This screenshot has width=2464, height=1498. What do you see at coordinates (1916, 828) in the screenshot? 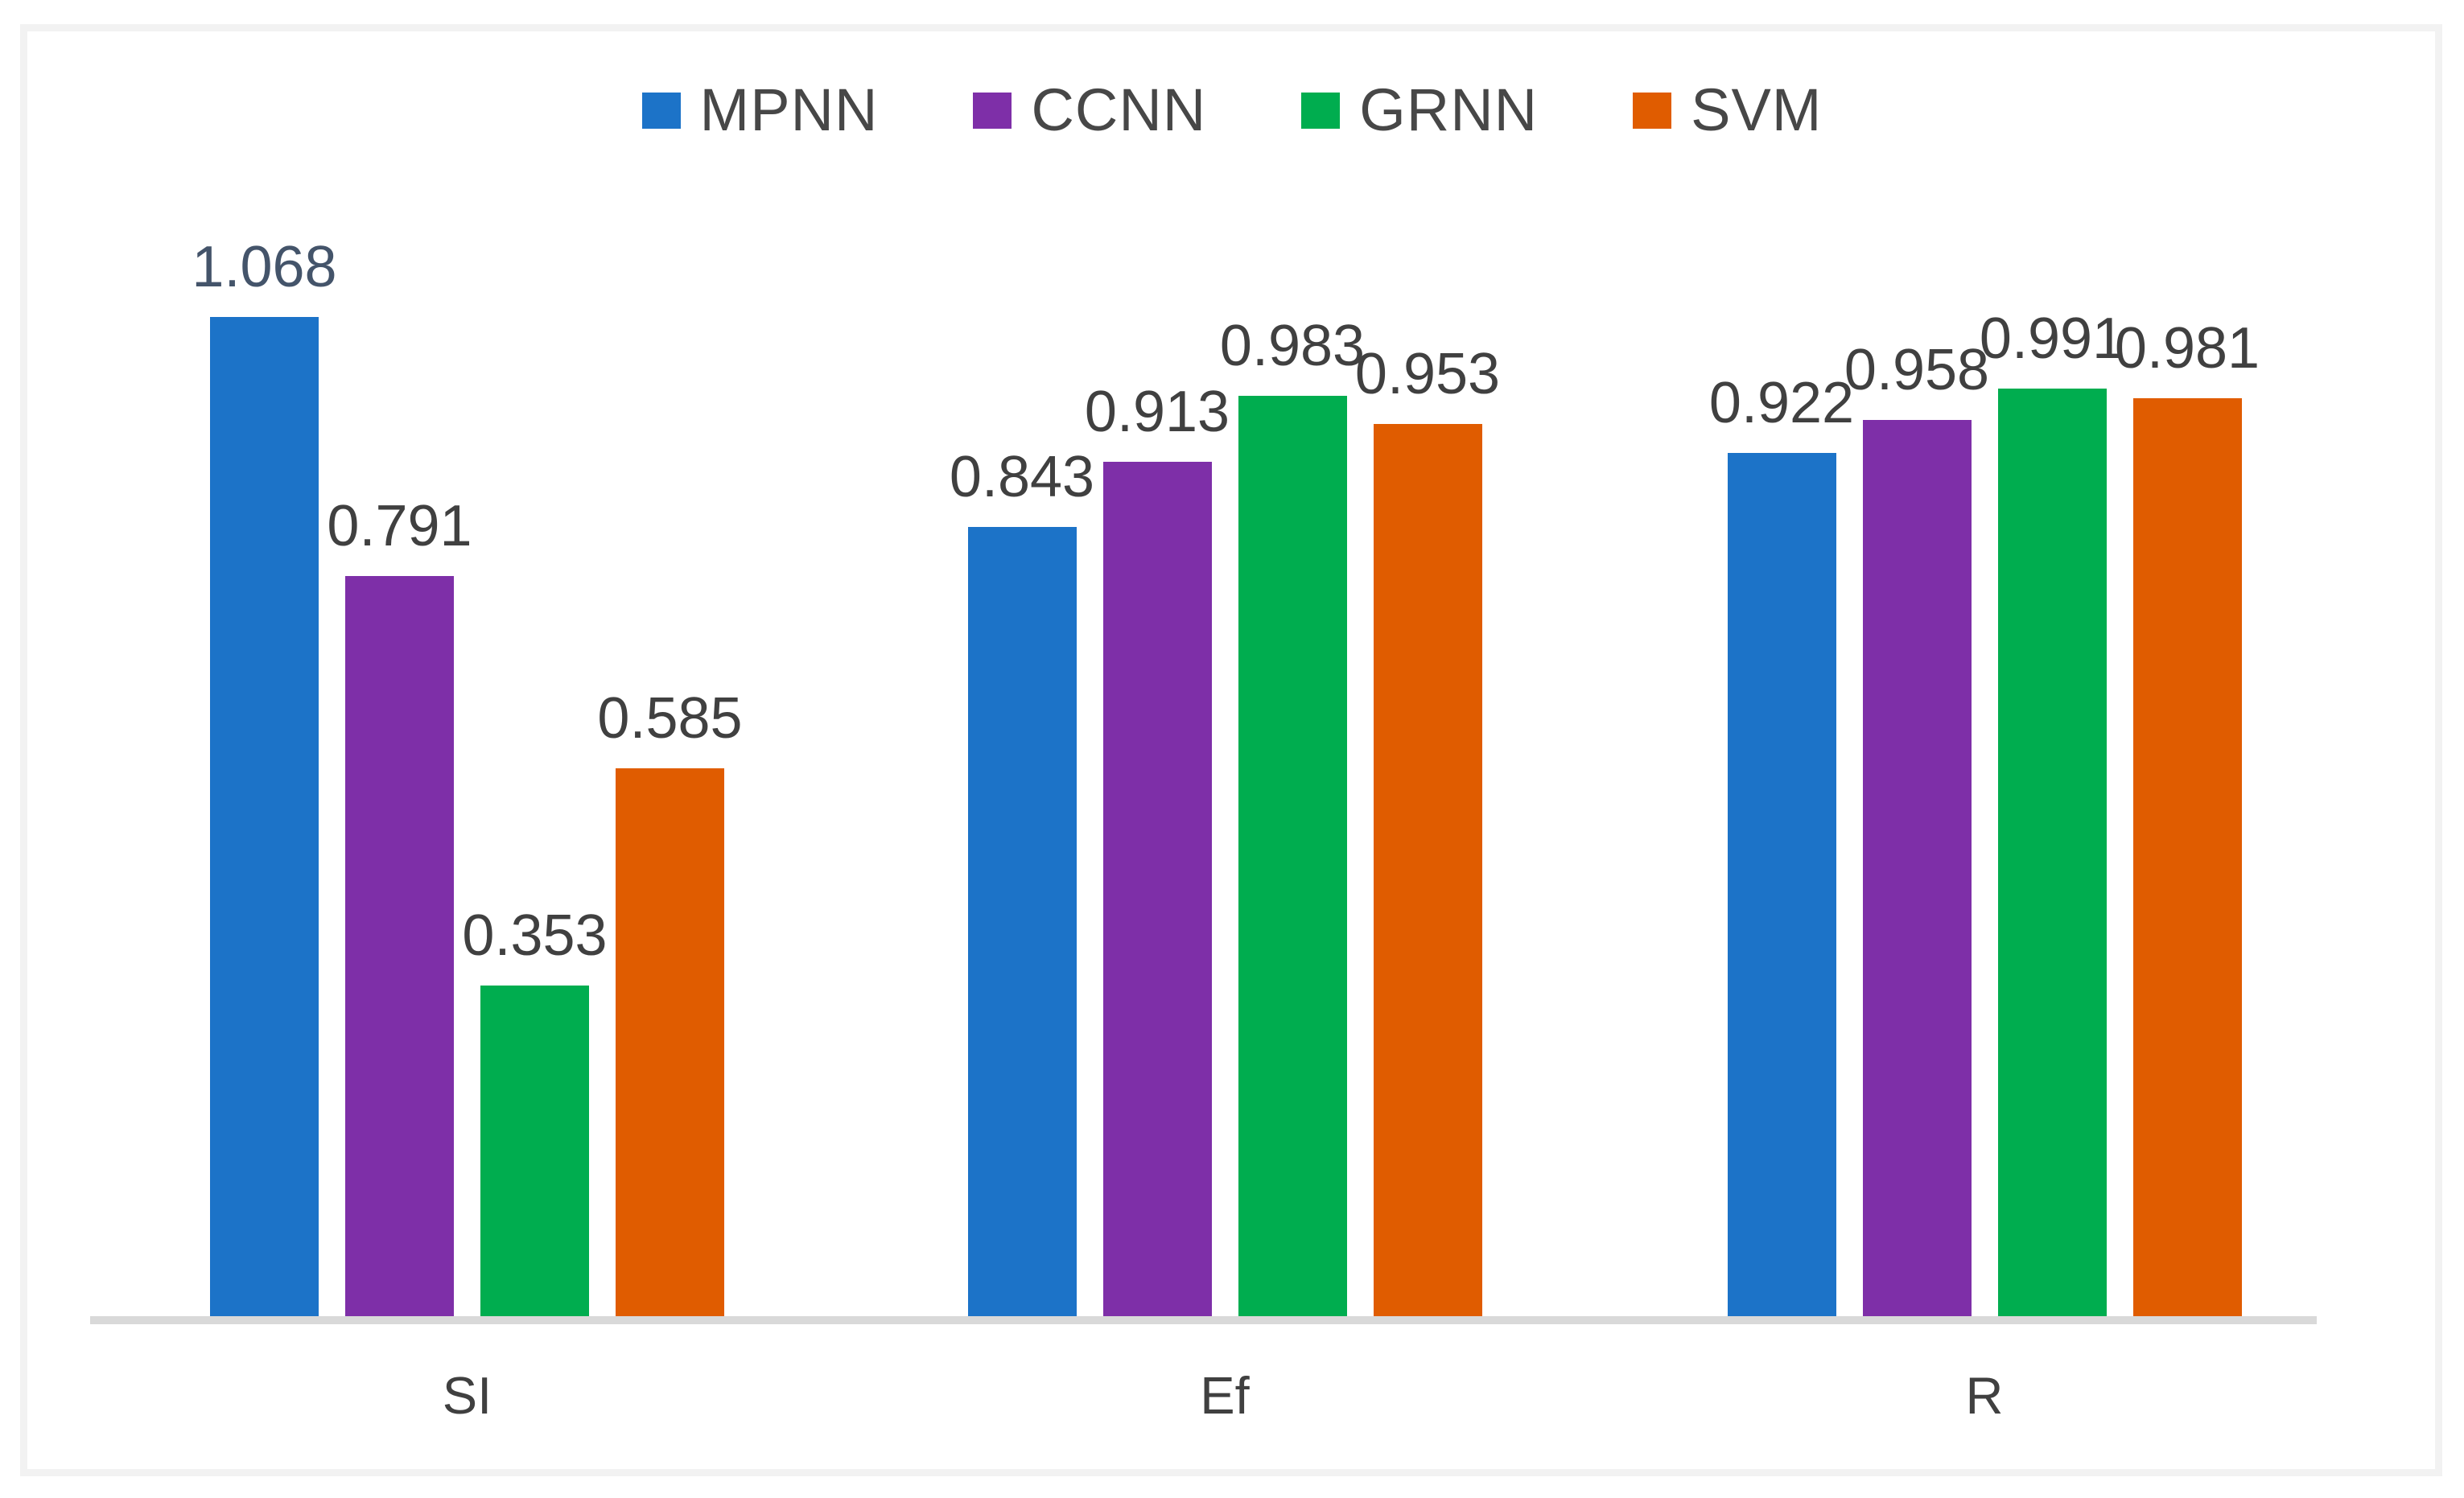
I see `bar-ccnn-r: 0.958` at bounding box center [1916, 828].